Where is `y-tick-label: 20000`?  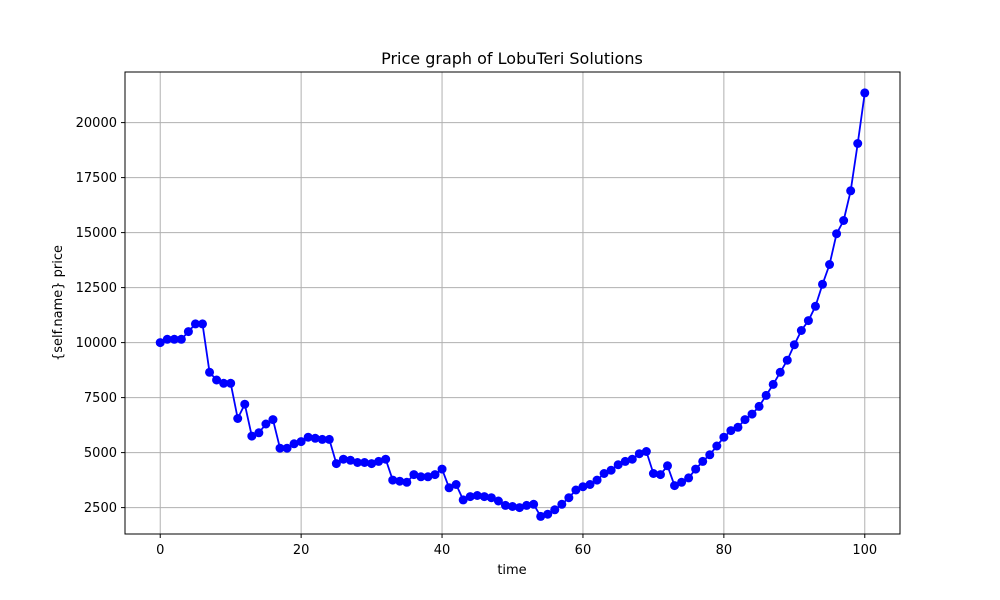
y-tick-label: 20000 is located at coordinates (96, 123).